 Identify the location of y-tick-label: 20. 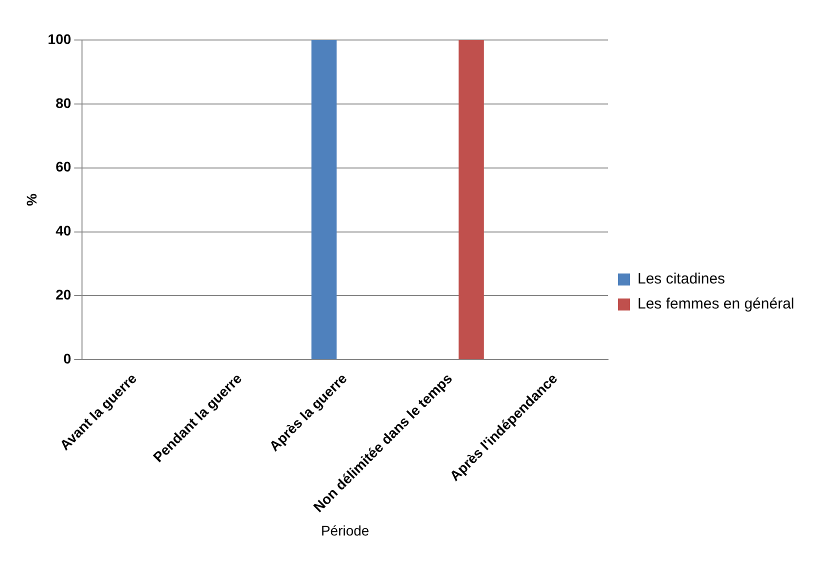
(64, 294).